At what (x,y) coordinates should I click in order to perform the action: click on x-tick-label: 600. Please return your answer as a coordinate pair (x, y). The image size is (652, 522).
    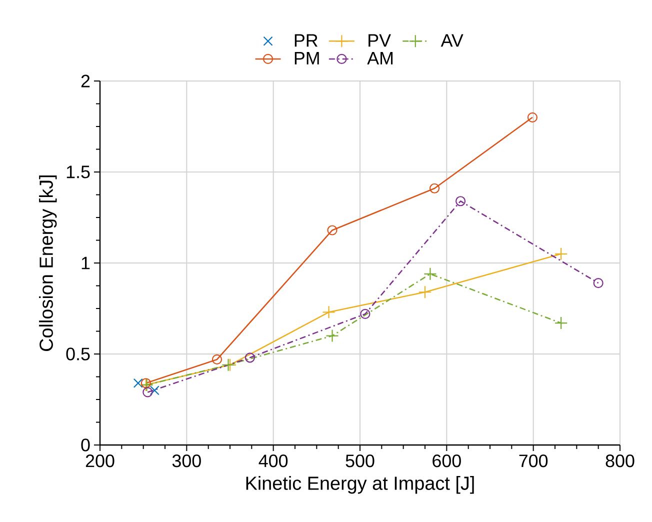
    Looking at the image, I should click on (446, 461).